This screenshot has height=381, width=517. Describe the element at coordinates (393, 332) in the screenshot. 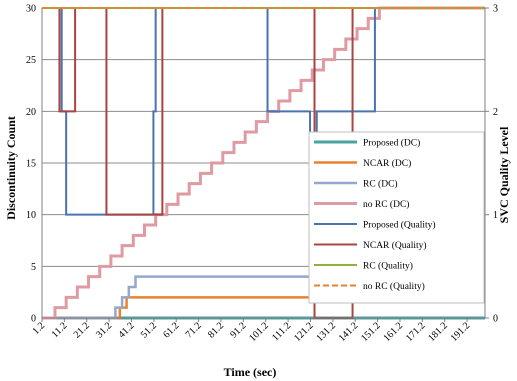

I see `x-tick-label-16: 161.2` at that location.